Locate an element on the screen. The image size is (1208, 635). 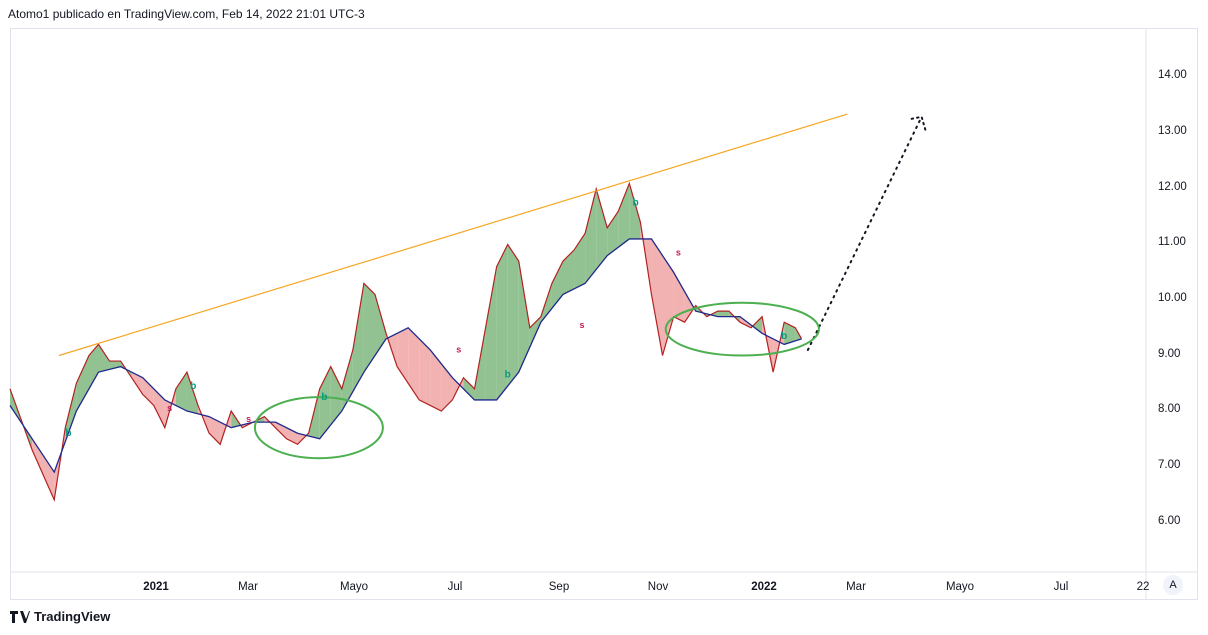
auto-scale-icon: A is located at coordinates (1173, 585).